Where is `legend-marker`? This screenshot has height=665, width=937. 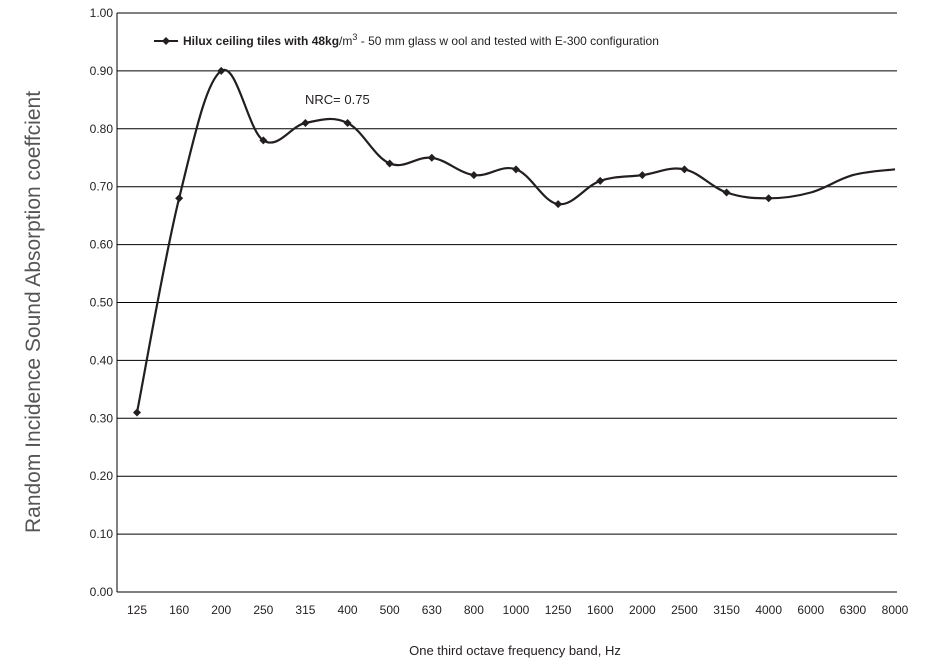
legend-marker is located at coordinates (166, 41).